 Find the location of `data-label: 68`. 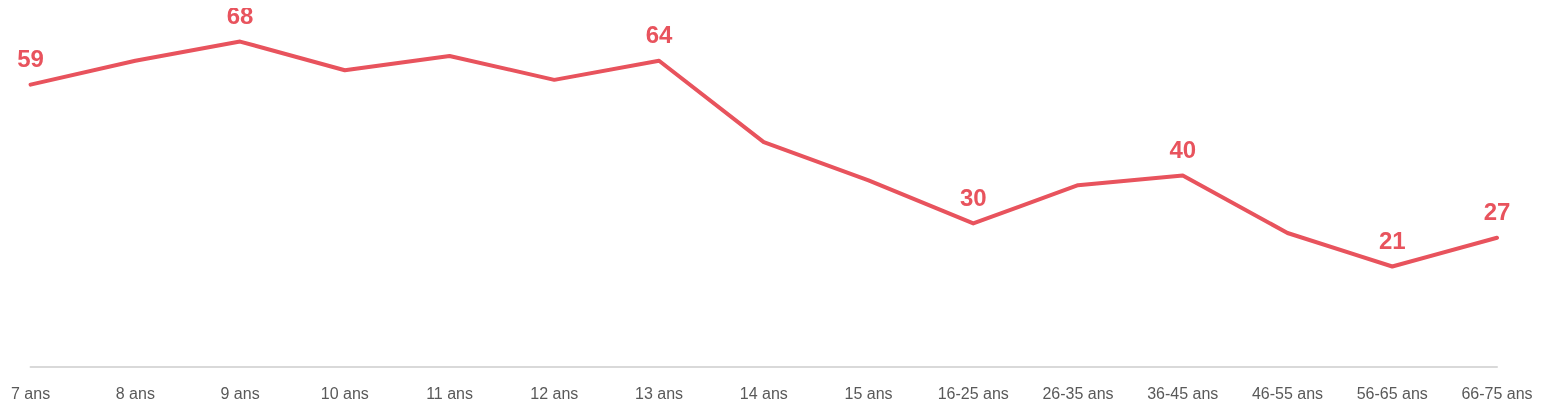

data-label: 68 is located at coordinates (240, 16).